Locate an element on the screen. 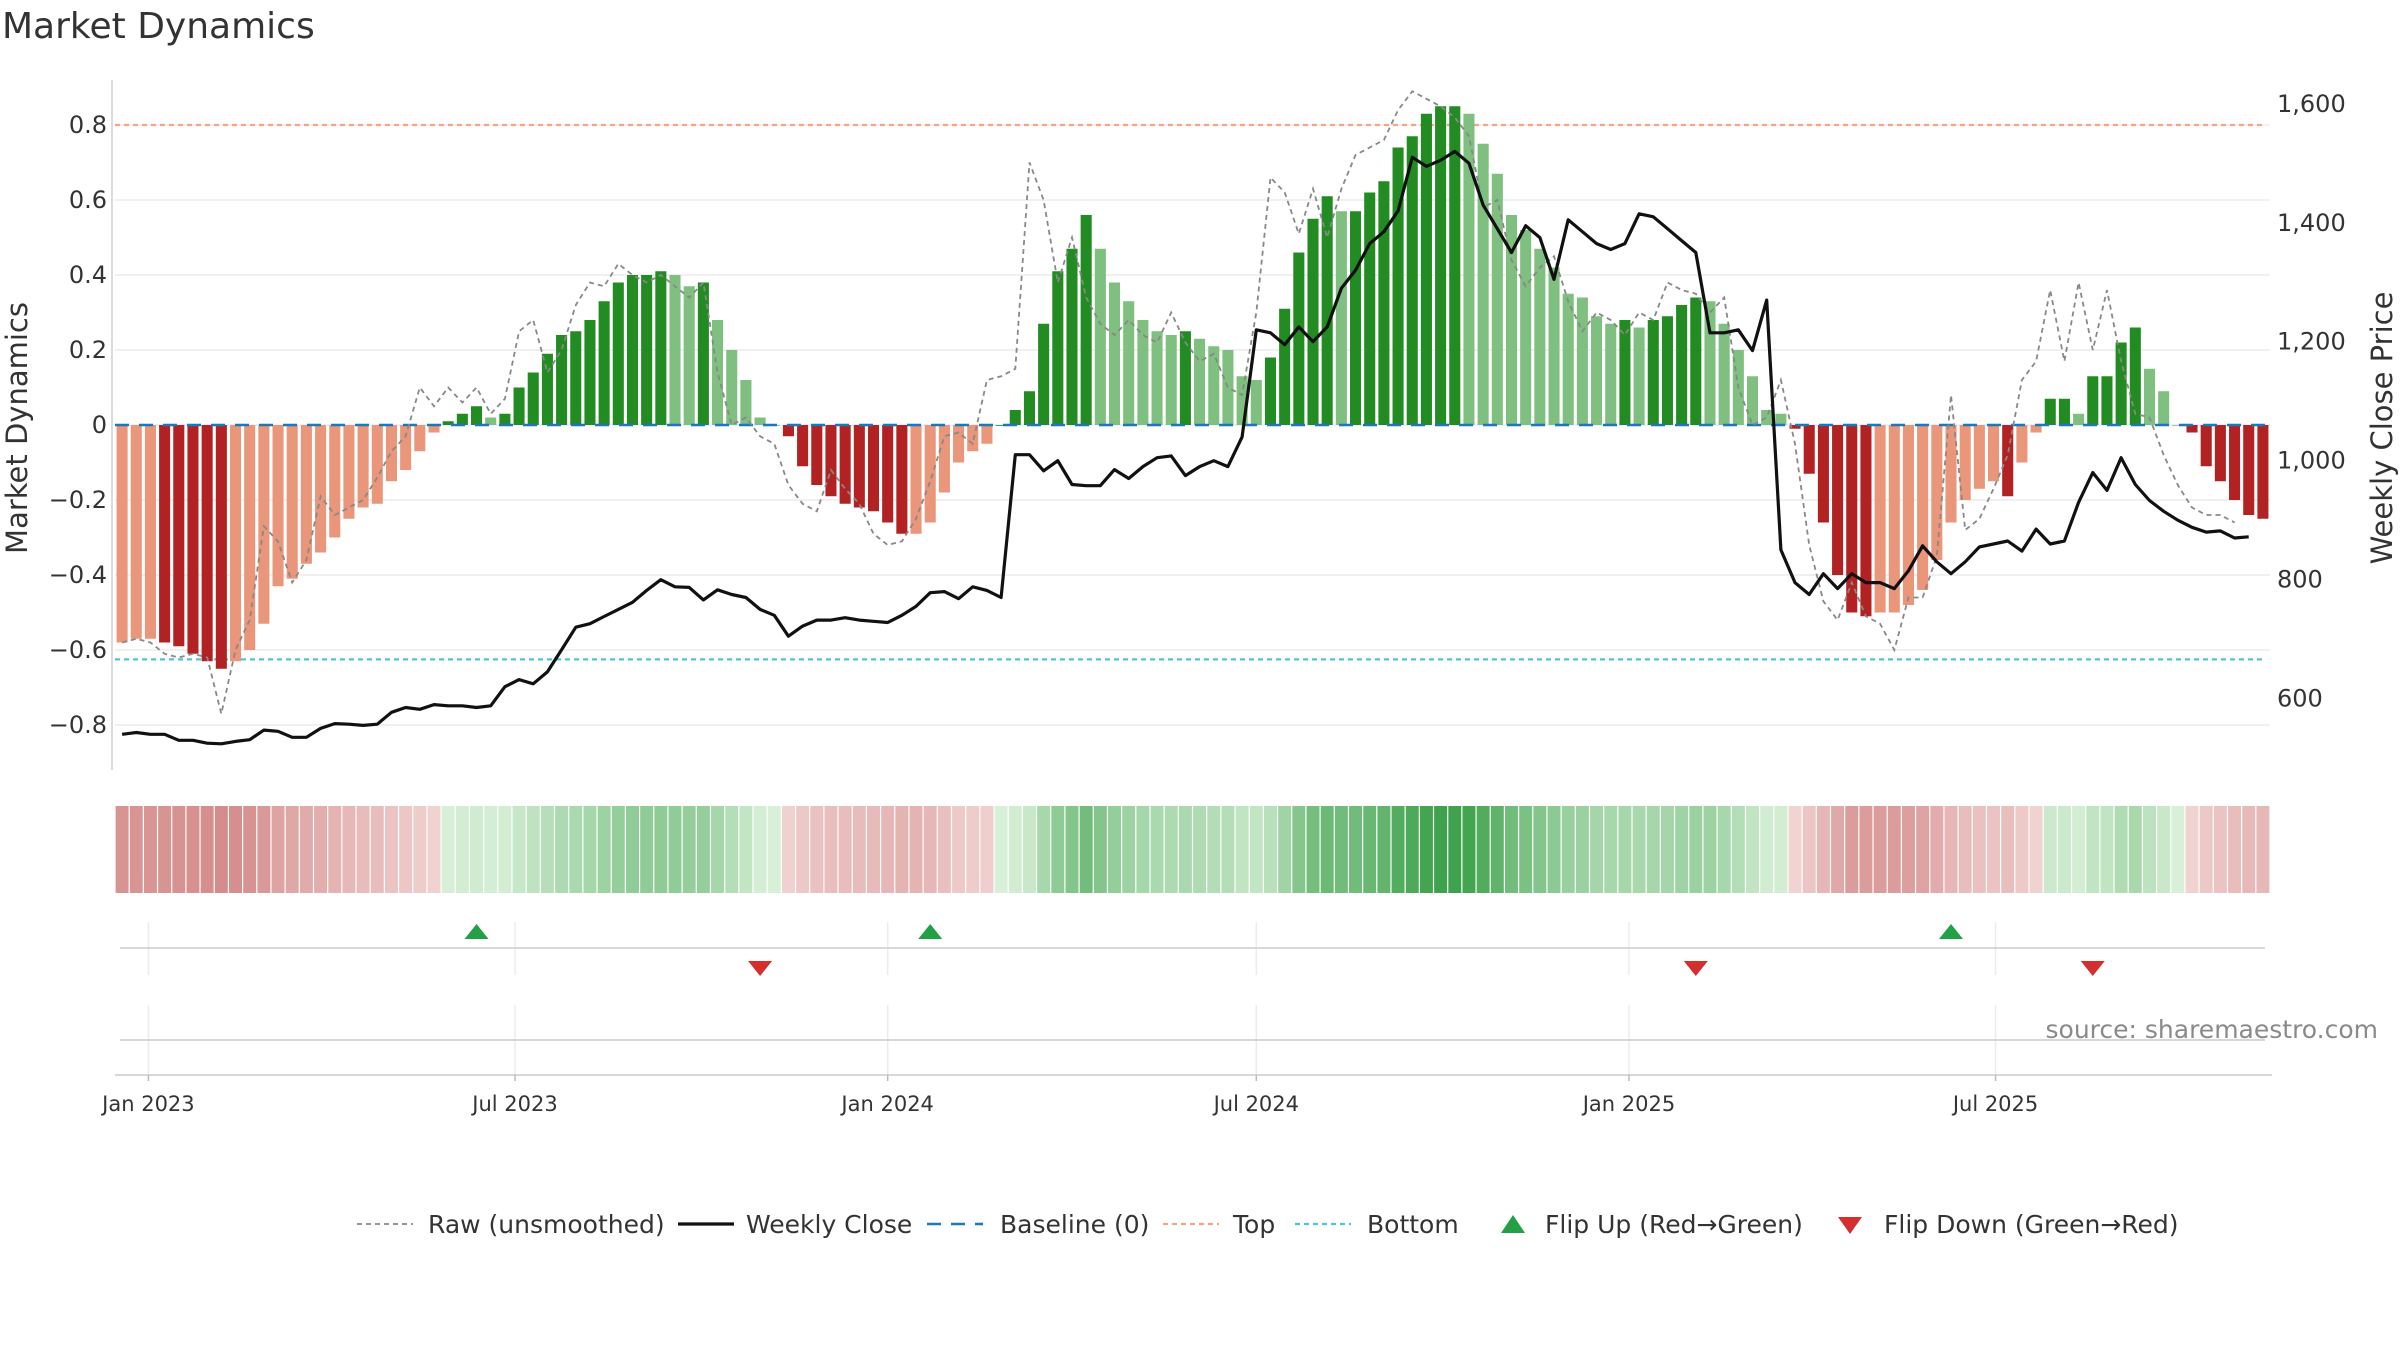  legend-item: Raw (unsmoothed) is located at coordinates (511, 1224).